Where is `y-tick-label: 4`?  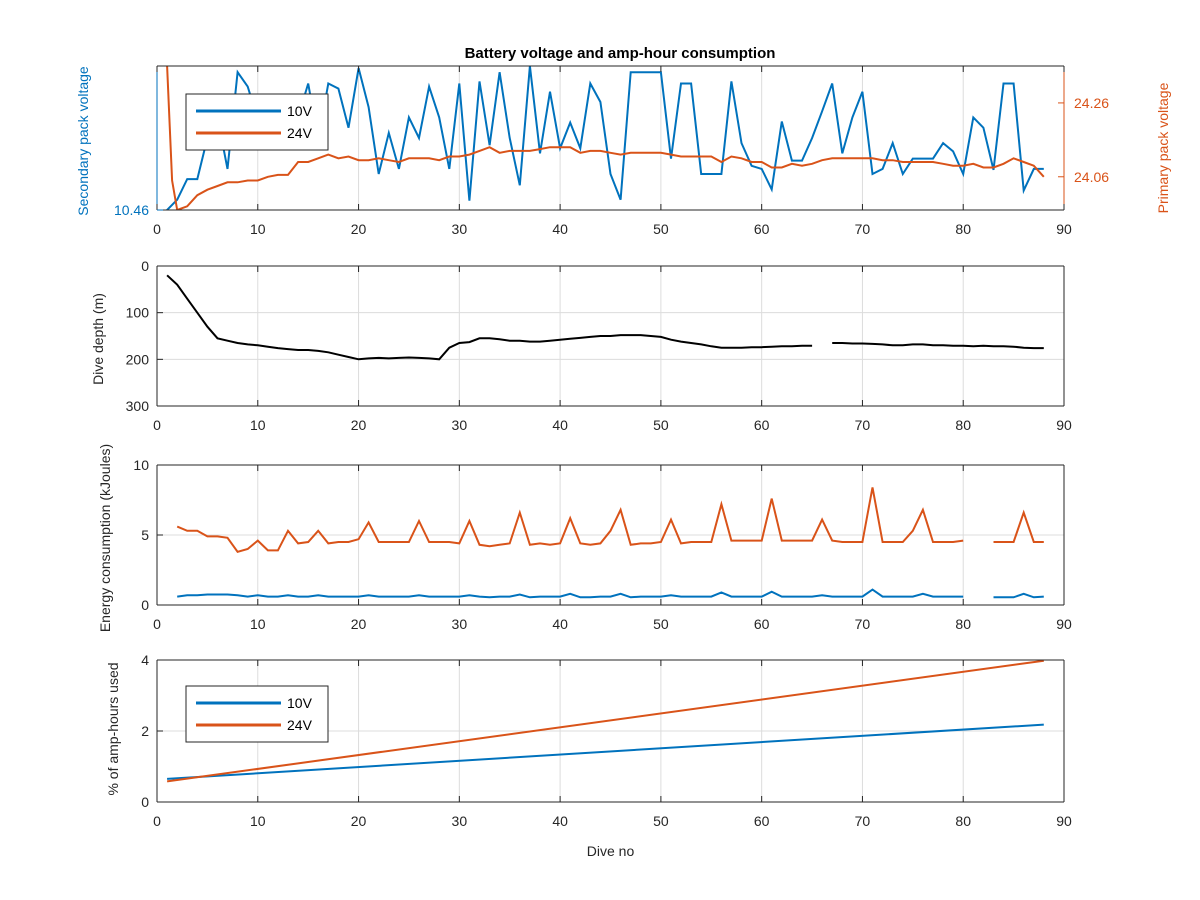
y-tick-label: 4 is located at coordinates (145, 660).